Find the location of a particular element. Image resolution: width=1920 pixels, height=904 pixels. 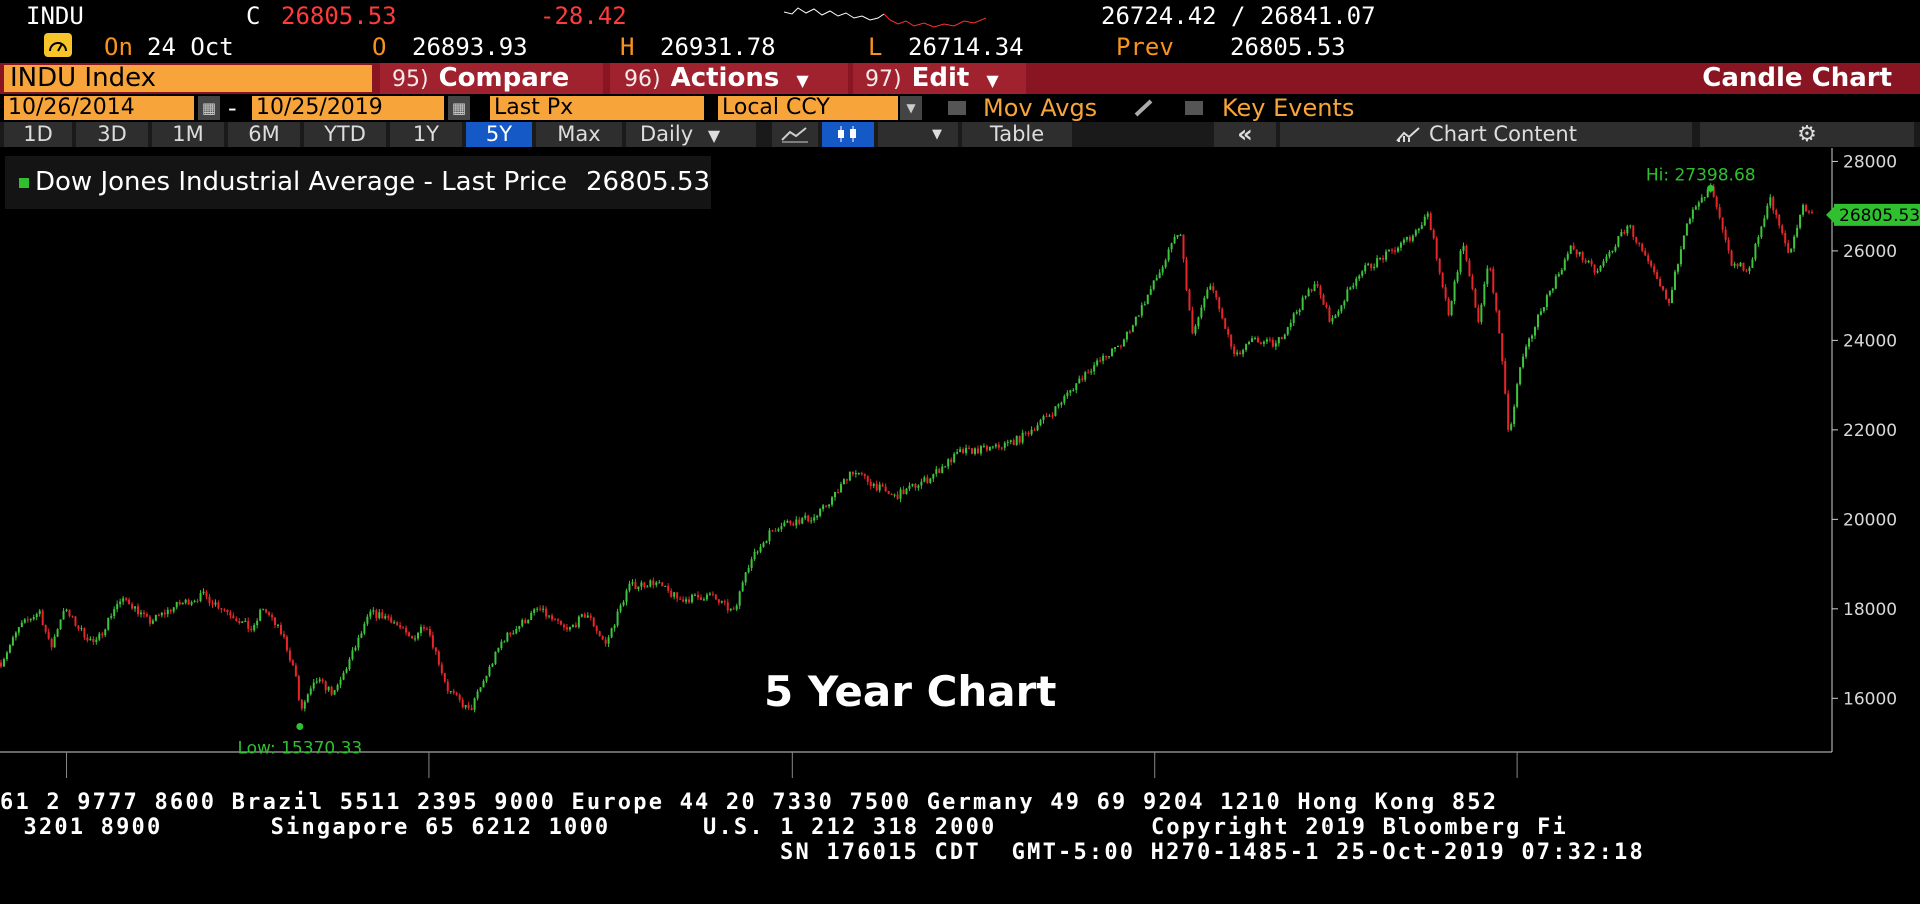

last-price-tag-arrow is located at coordinates (1830, 214).